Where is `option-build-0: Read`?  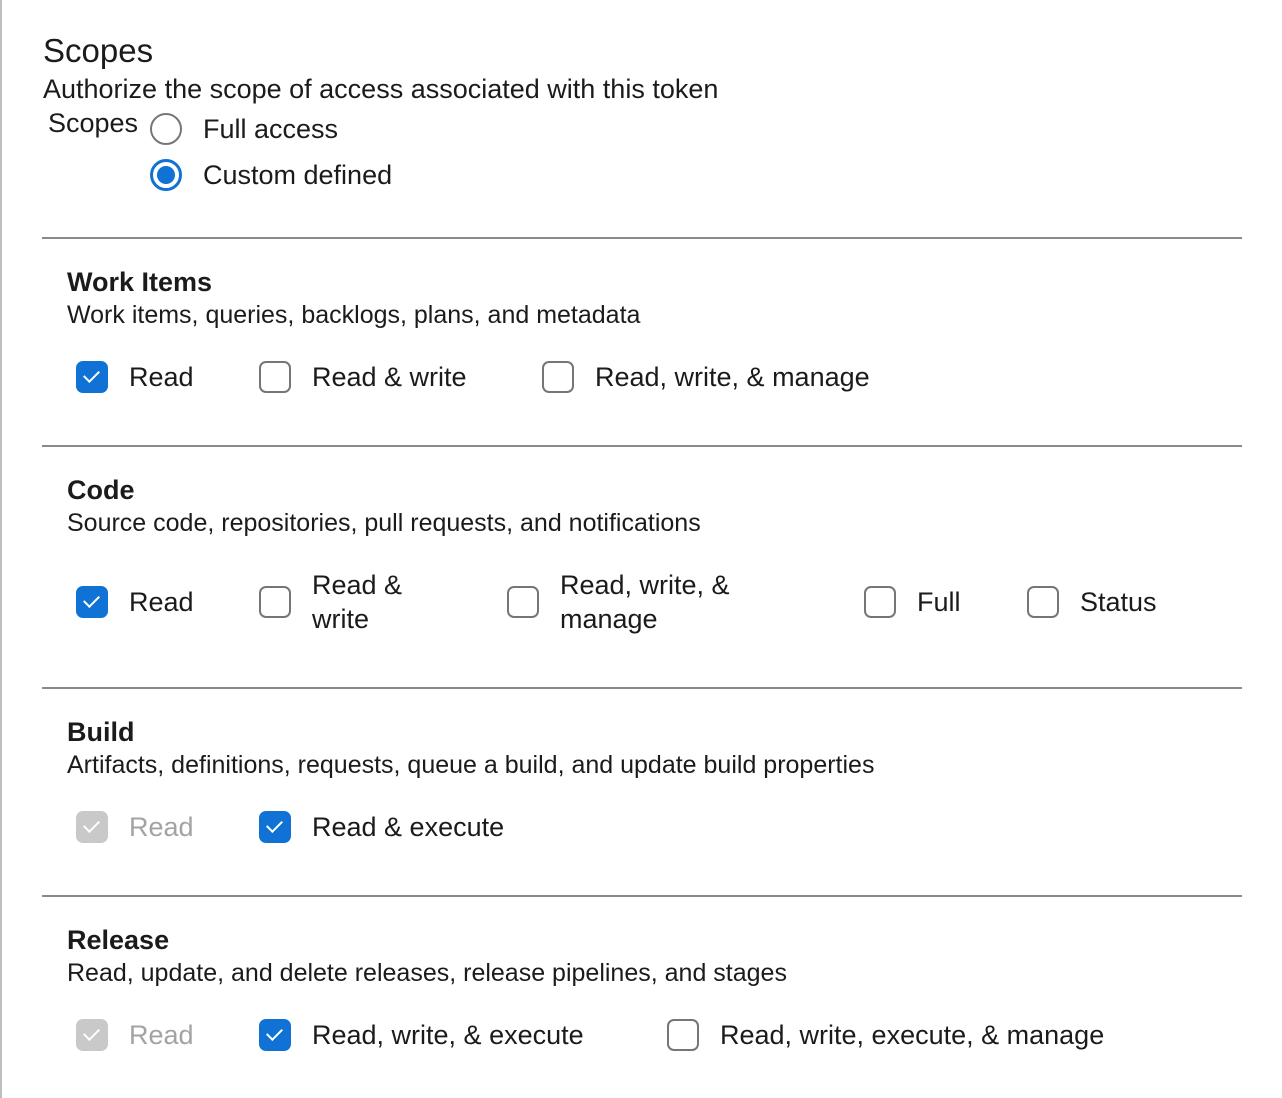
option-build-0: Read is located at coordinates (135, 827).